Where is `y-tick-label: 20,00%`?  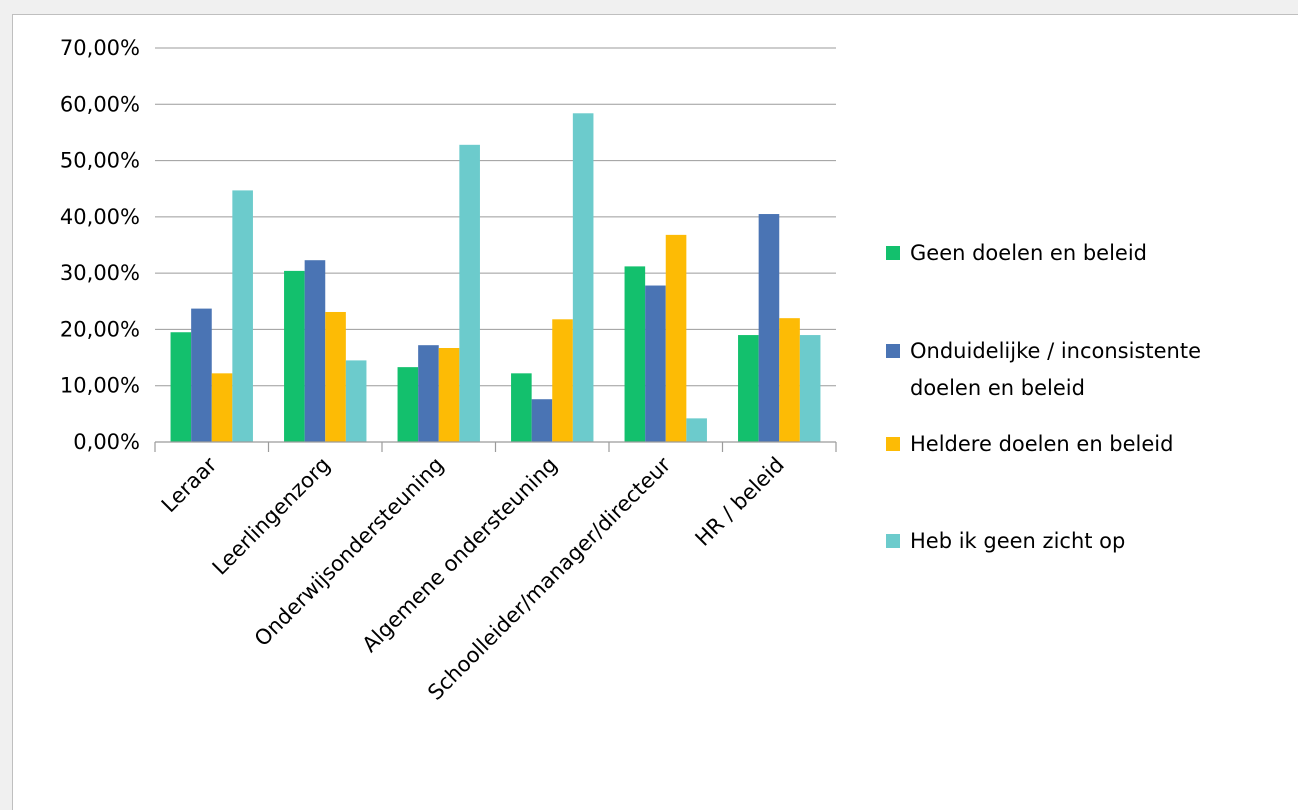
y-tick-label: 20,00% is located at coordinates (100, 329).